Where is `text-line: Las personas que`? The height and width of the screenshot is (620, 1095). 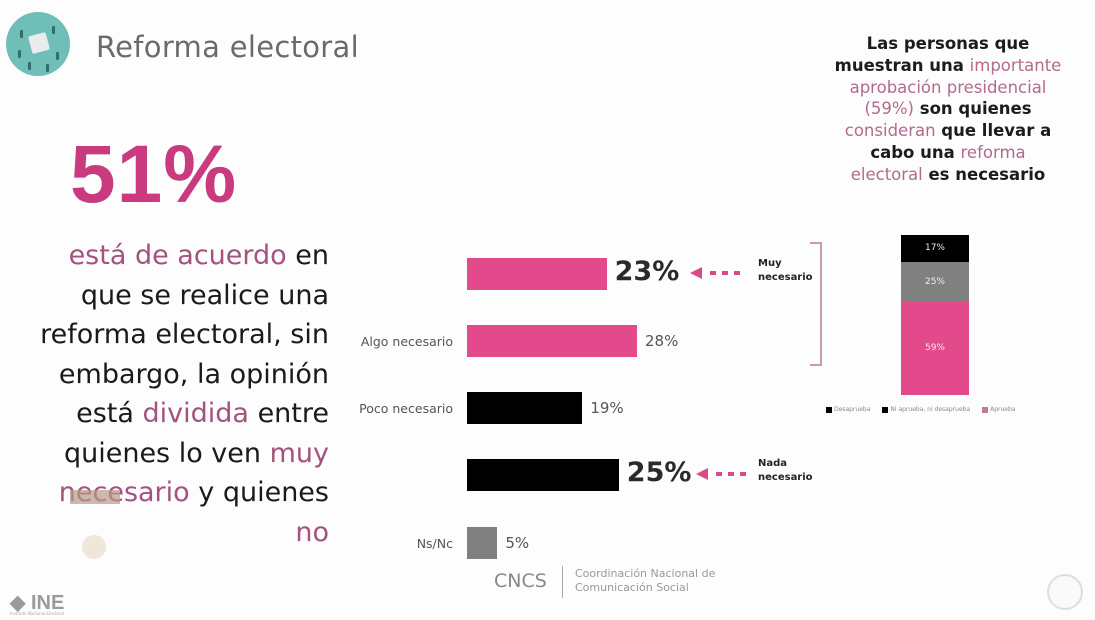
text-line: Las personas que is located at coordinates (948, 43).